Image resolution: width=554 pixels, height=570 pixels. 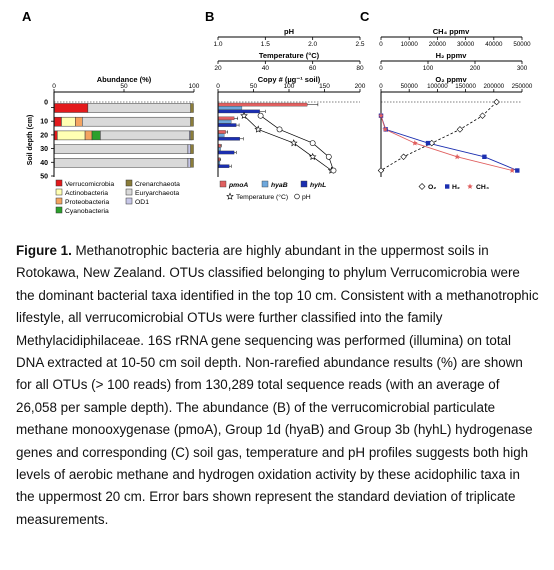 I want to click on legend-label: hyaB, so click(x=279, y=185).